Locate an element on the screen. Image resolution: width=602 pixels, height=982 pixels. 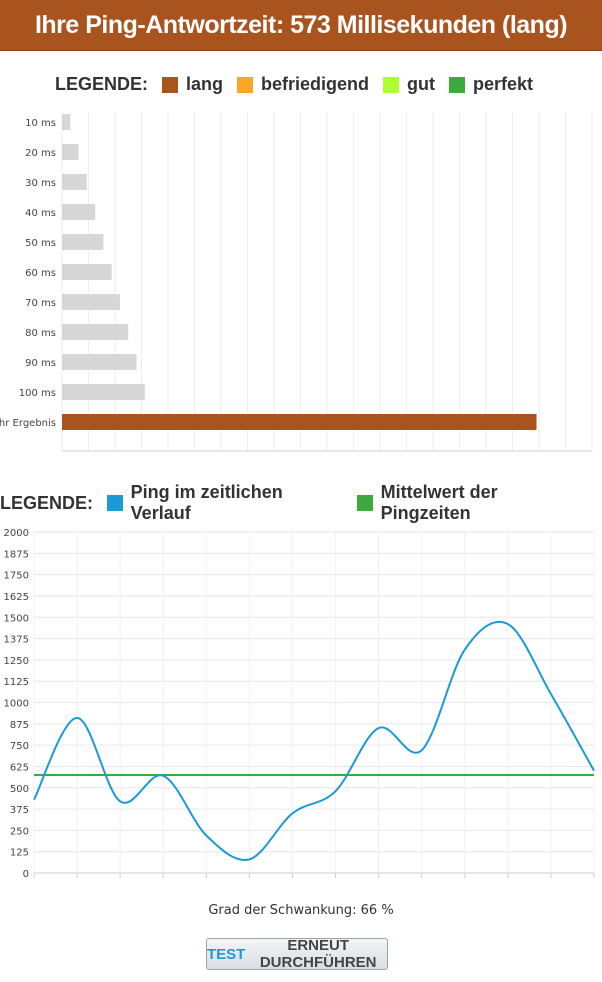
legend-label: Mittelwert der Pingzeiten is located at coordinates (439, 502).